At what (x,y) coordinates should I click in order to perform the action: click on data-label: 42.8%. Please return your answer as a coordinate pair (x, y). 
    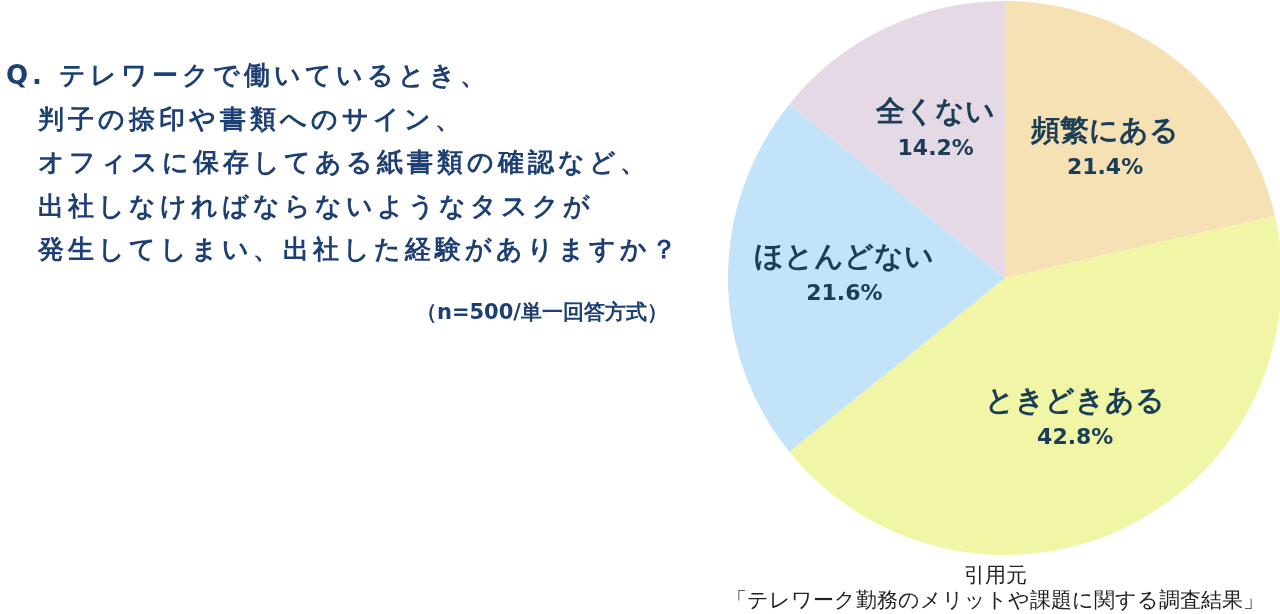
    Looking at the image, I should click on (1075, 437).